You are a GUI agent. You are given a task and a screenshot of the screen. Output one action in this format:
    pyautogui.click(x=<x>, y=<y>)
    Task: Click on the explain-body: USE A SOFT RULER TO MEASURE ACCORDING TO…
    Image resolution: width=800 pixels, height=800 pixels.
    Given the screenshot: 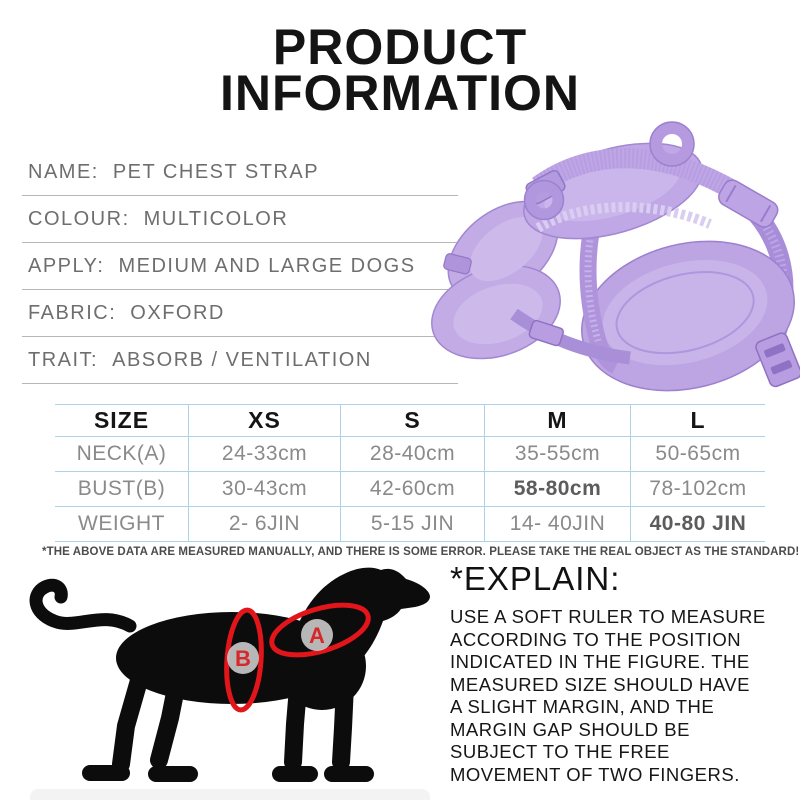 What is the action you would take?
    pyautogui.click(x=608, y=695)
    